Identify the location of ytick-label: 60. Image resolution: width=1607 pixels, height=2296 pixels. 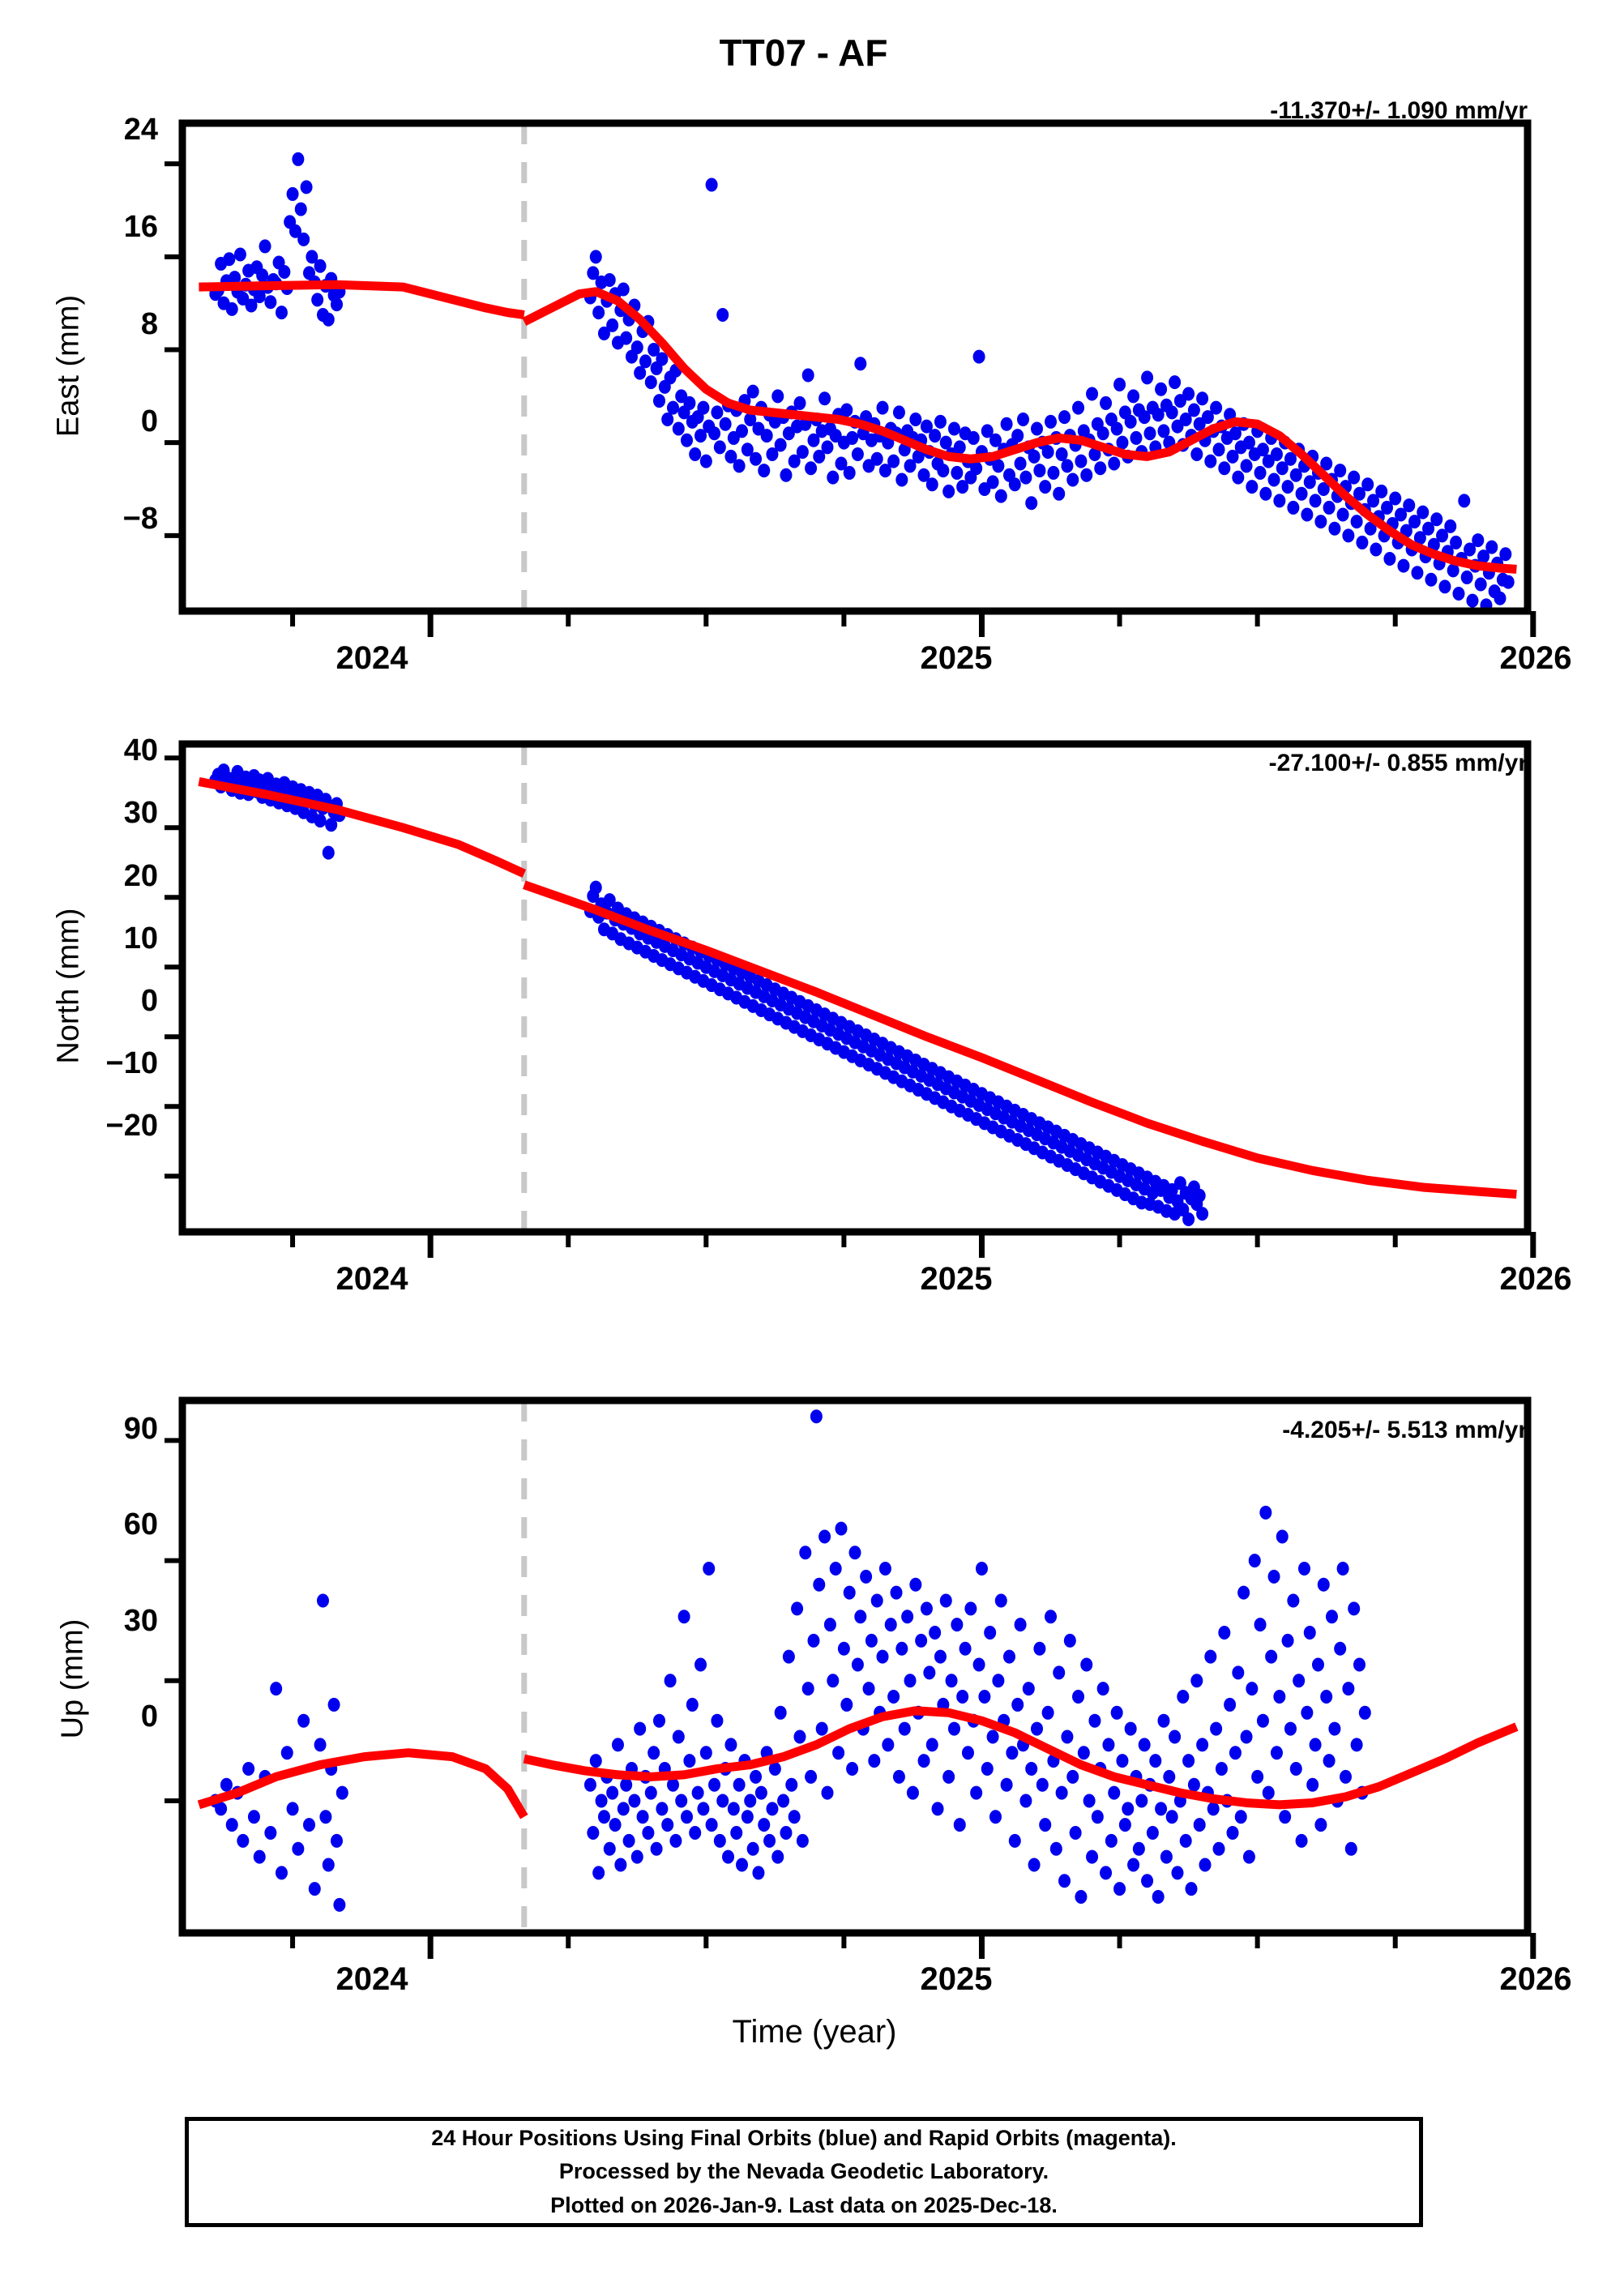
(140, 1524).